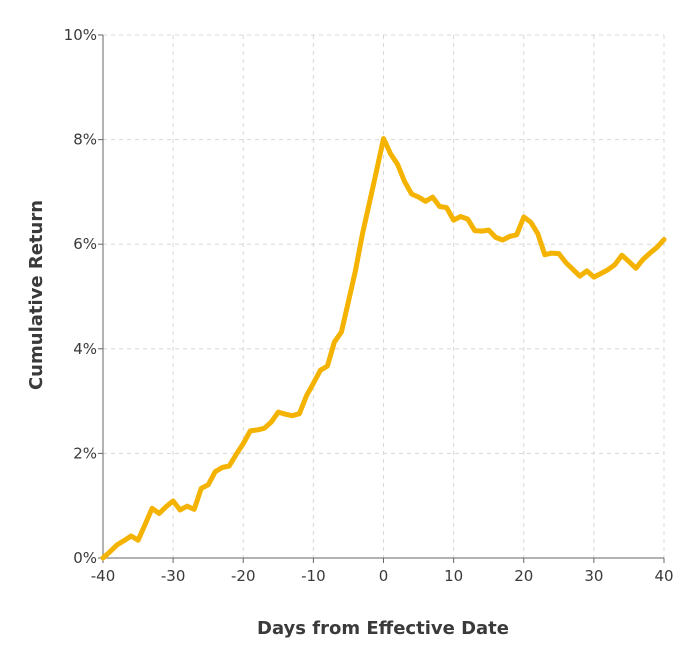 This screenshot has width=688, height=654. Describe the element at coordinates (523, 576) in the screenshot. I see `x-tick-label: 20` at that location.